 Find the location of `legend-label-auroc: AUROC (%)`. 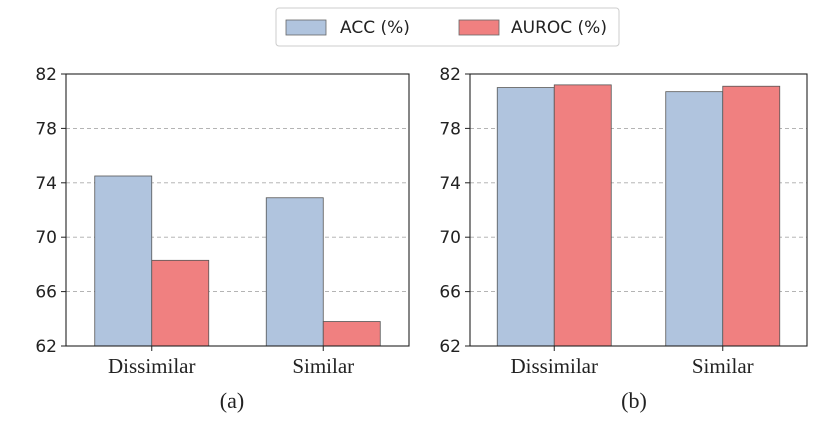

legend-label-auroc: AUROC (%) is located at coordinates (559, 28).